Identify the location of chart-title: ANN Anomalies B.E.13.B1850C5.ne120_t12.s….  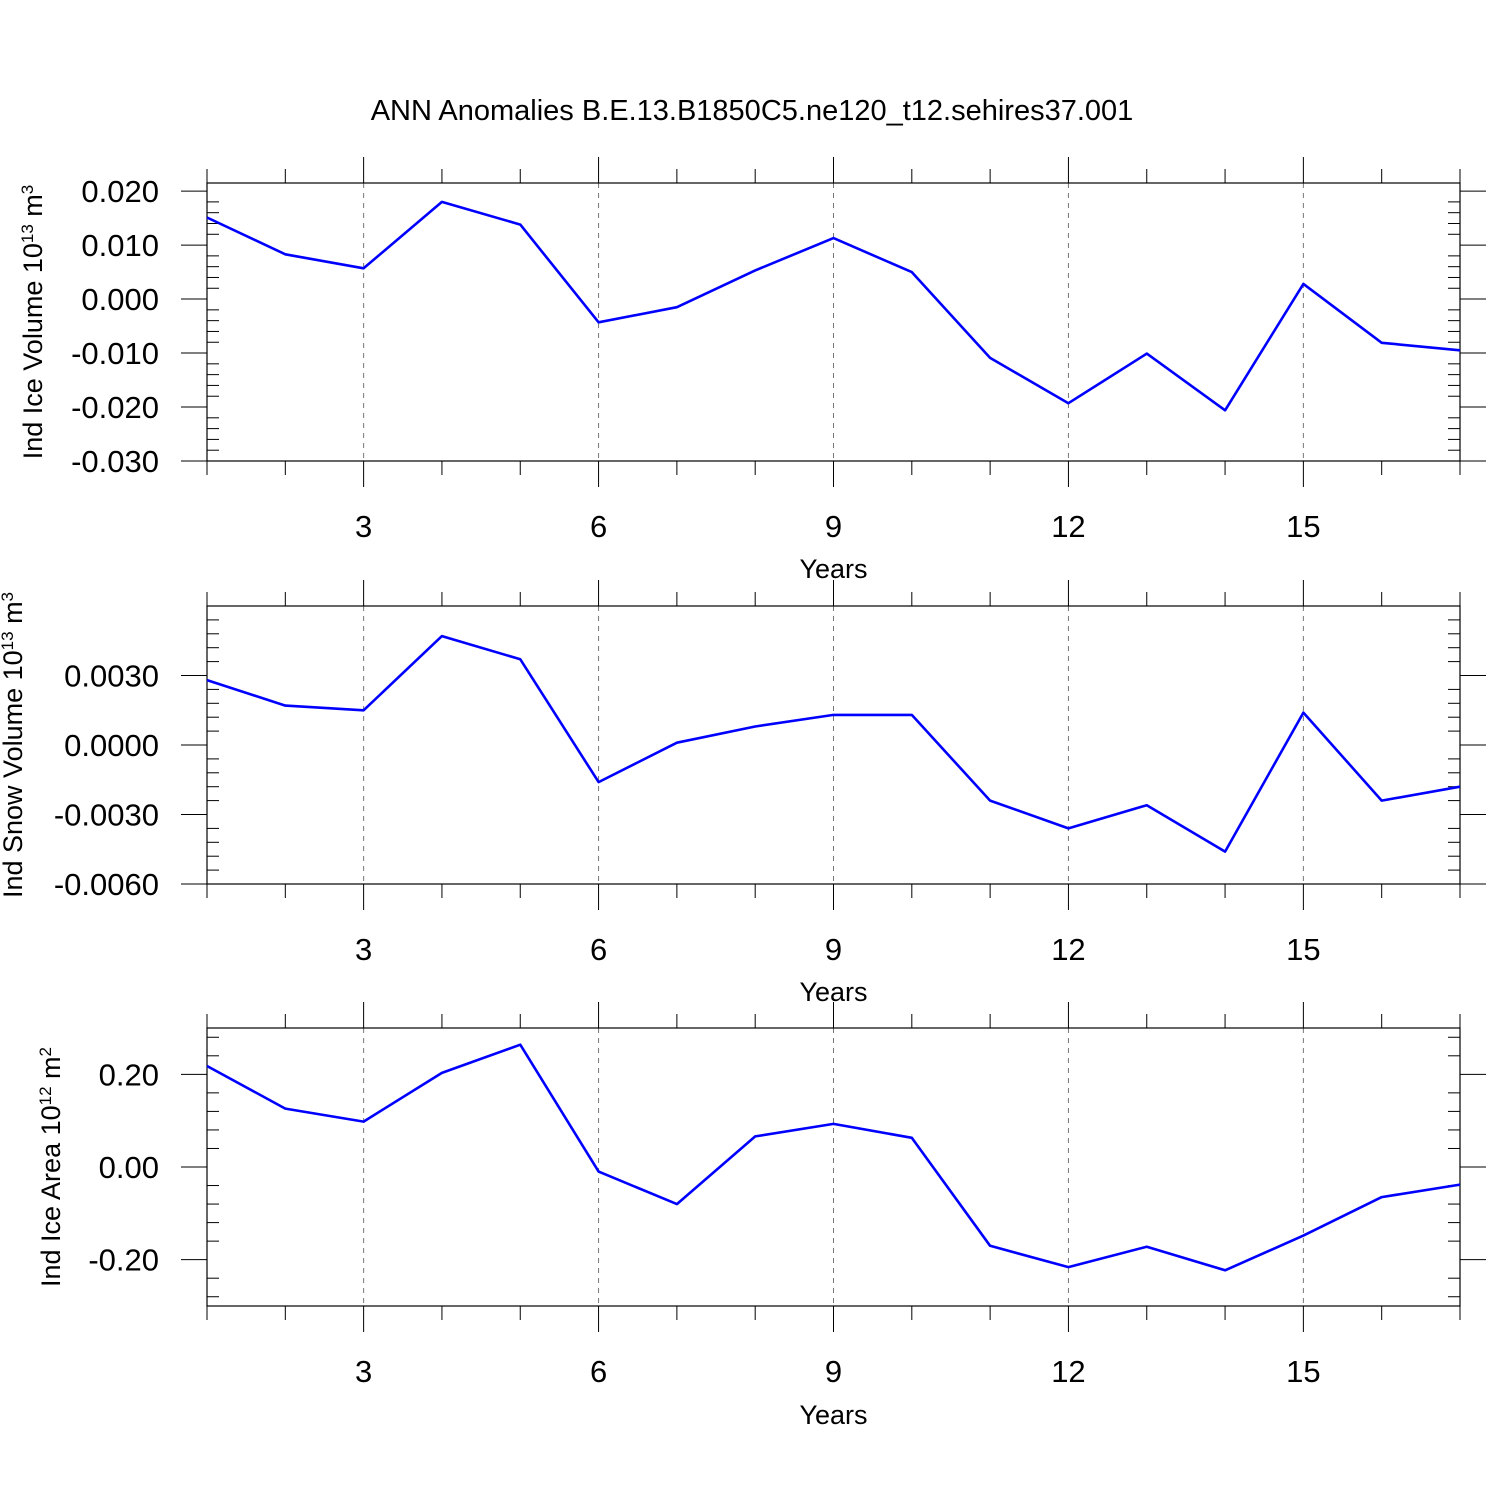
(752, 111).